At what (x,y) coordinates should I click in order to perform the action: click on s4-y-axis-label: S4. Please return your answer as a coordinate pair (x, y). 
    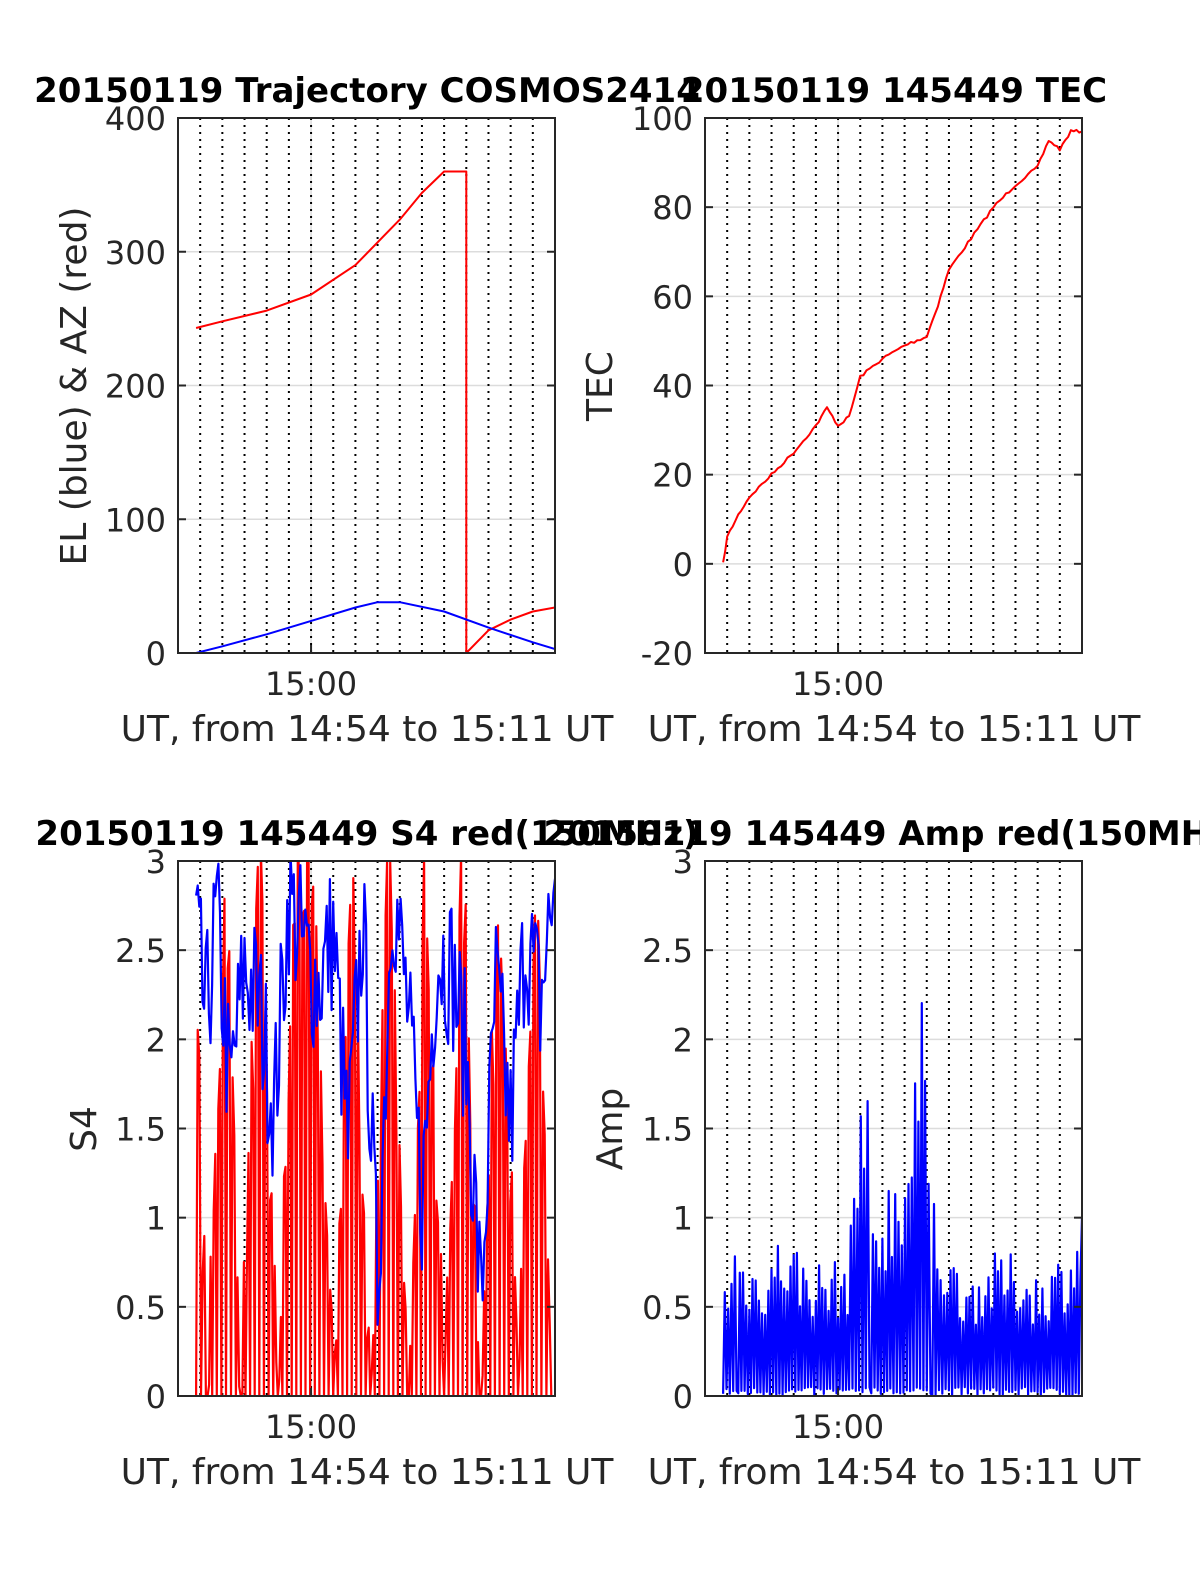
    Looking at the image, I should click on (84, 1129).